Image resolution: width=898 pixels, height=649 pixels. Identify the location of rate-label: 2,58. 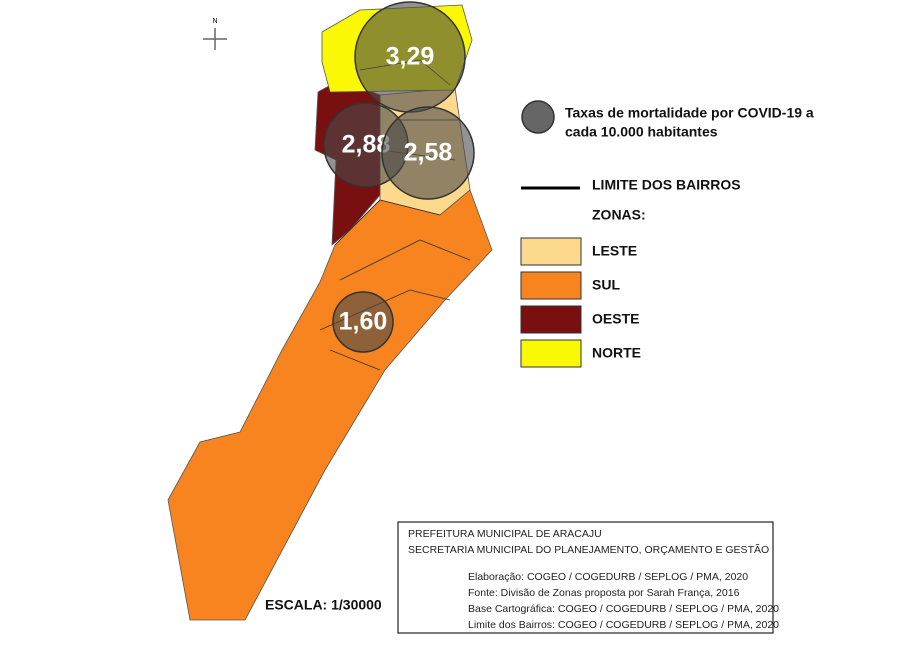
(428, 153).